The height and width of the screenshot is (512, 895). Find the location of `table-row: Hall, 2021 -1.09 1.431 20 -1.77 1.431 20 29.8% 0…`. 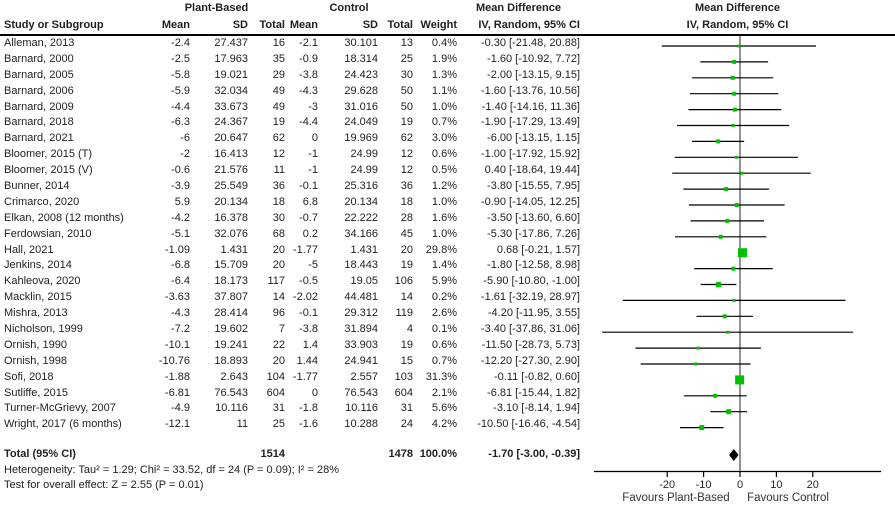

table-row: Hall, 2021 -1.09 1.431 20 -1.77 1.431 20 29.8% 0… is located at coordinates (447, 251).